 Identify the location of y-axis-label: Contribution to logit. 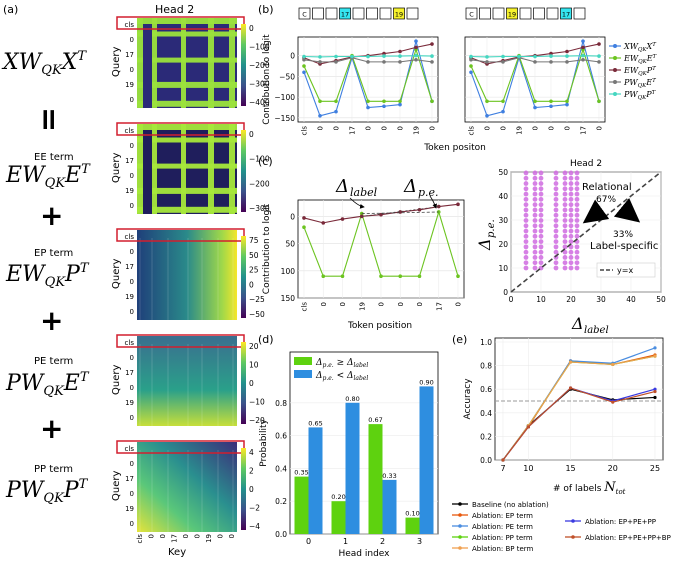
(267, 79).